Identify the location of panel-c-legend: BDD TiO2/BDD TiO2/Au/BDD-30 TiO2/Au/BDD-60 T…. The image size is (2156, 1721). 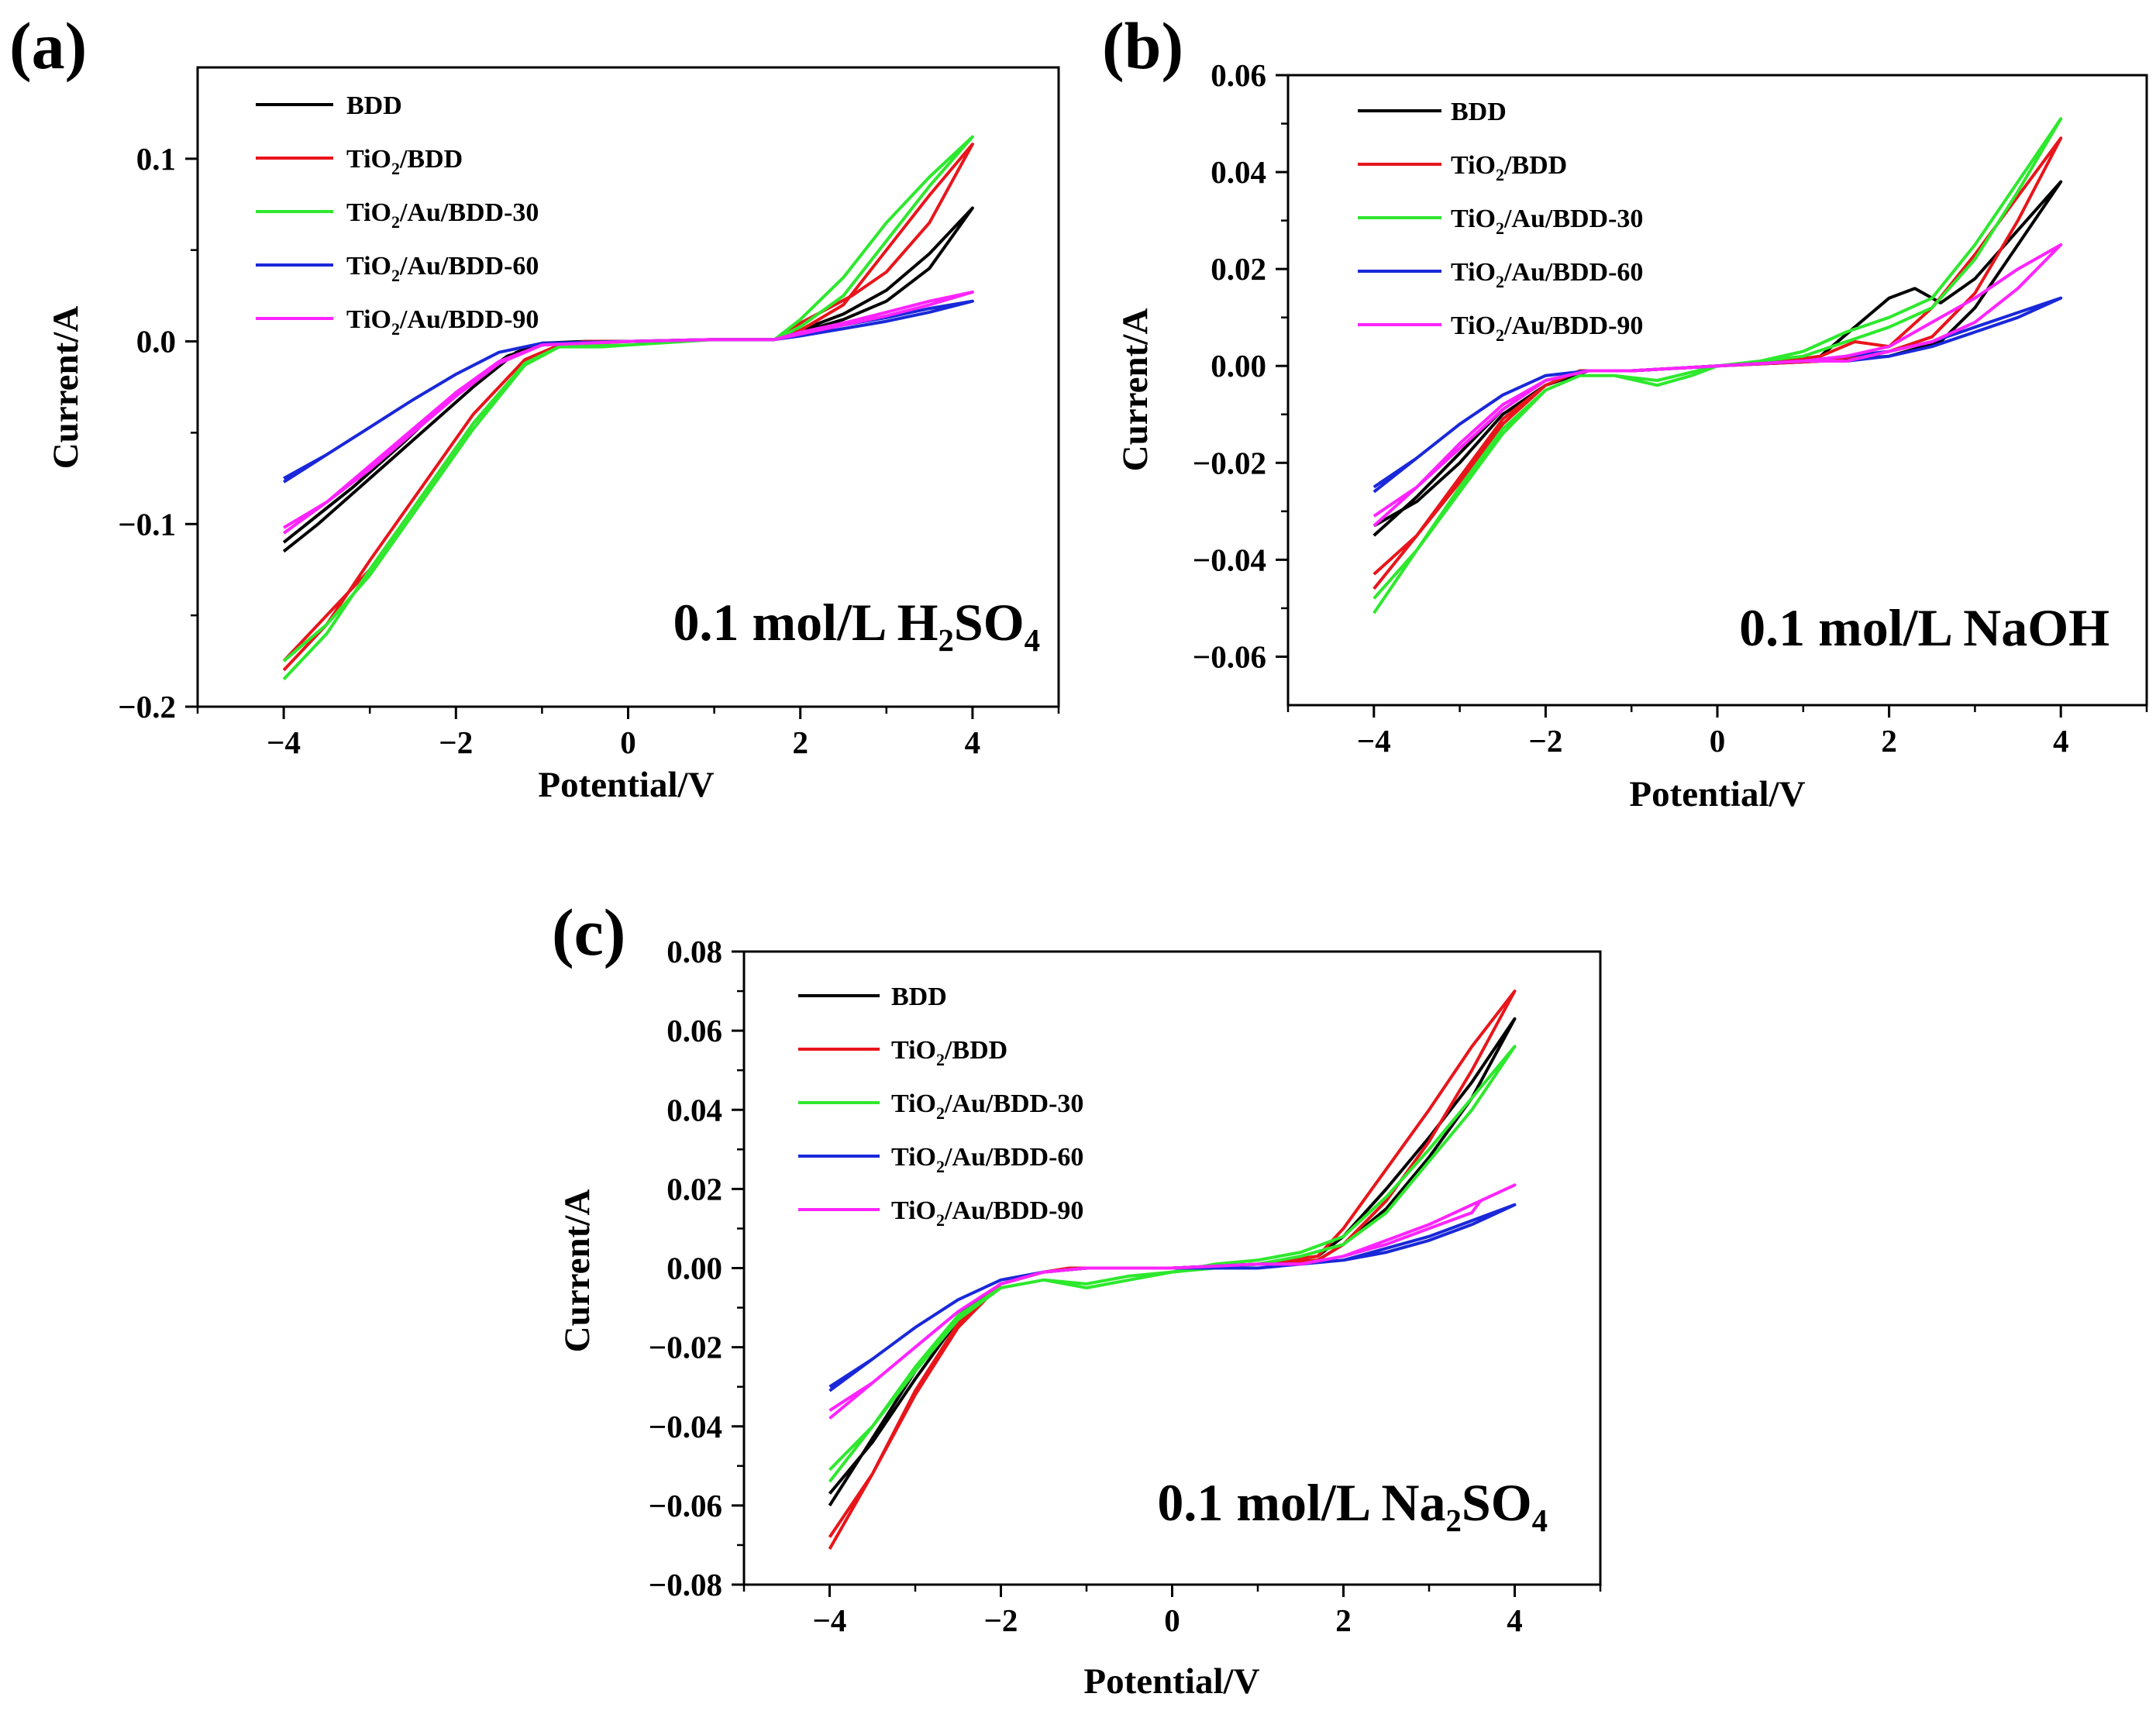
(940, 1106).